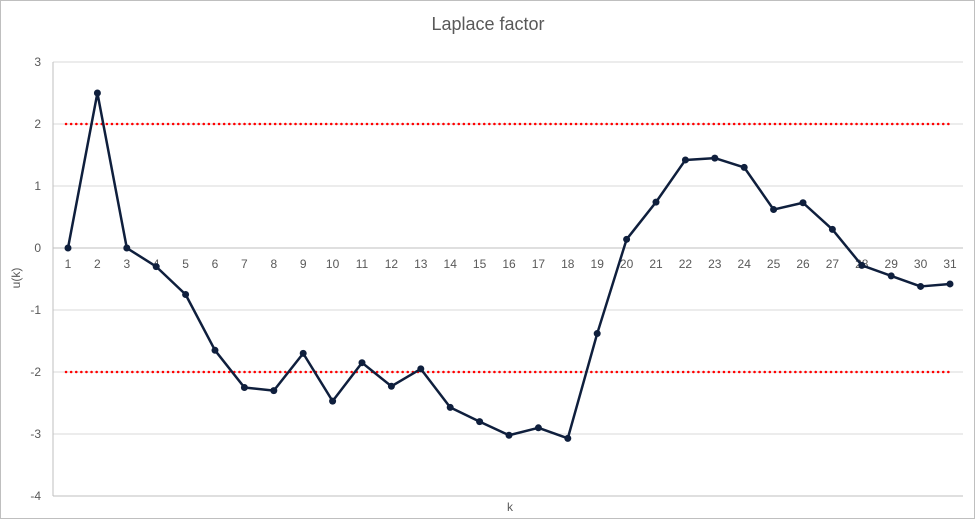 This screenshot has height=519, width=975. Describe the element at coordinates (244, 264) in the screenshot. I see `x-tick-label: 7` at that location.